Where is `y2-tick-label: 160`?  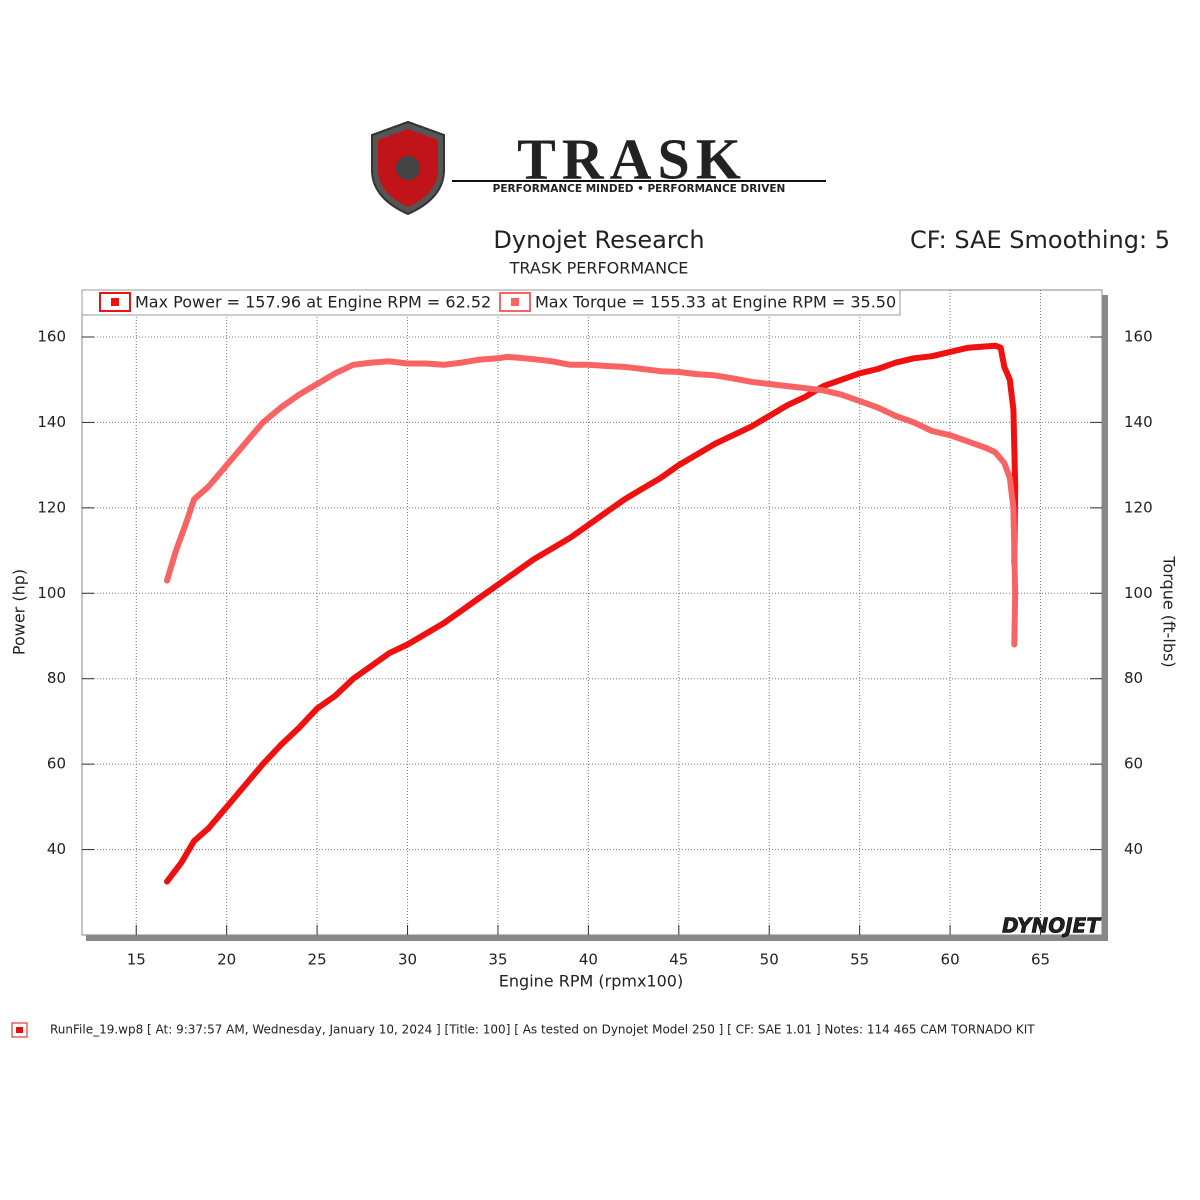
y2-tick-label: 160 is located at coordinates (1138, 336).